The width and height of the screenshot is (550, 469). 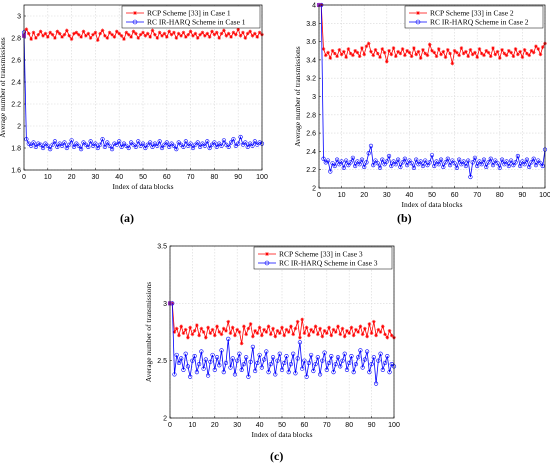 I want to click on x-tick-label: 0, so click(x=319, y=195).